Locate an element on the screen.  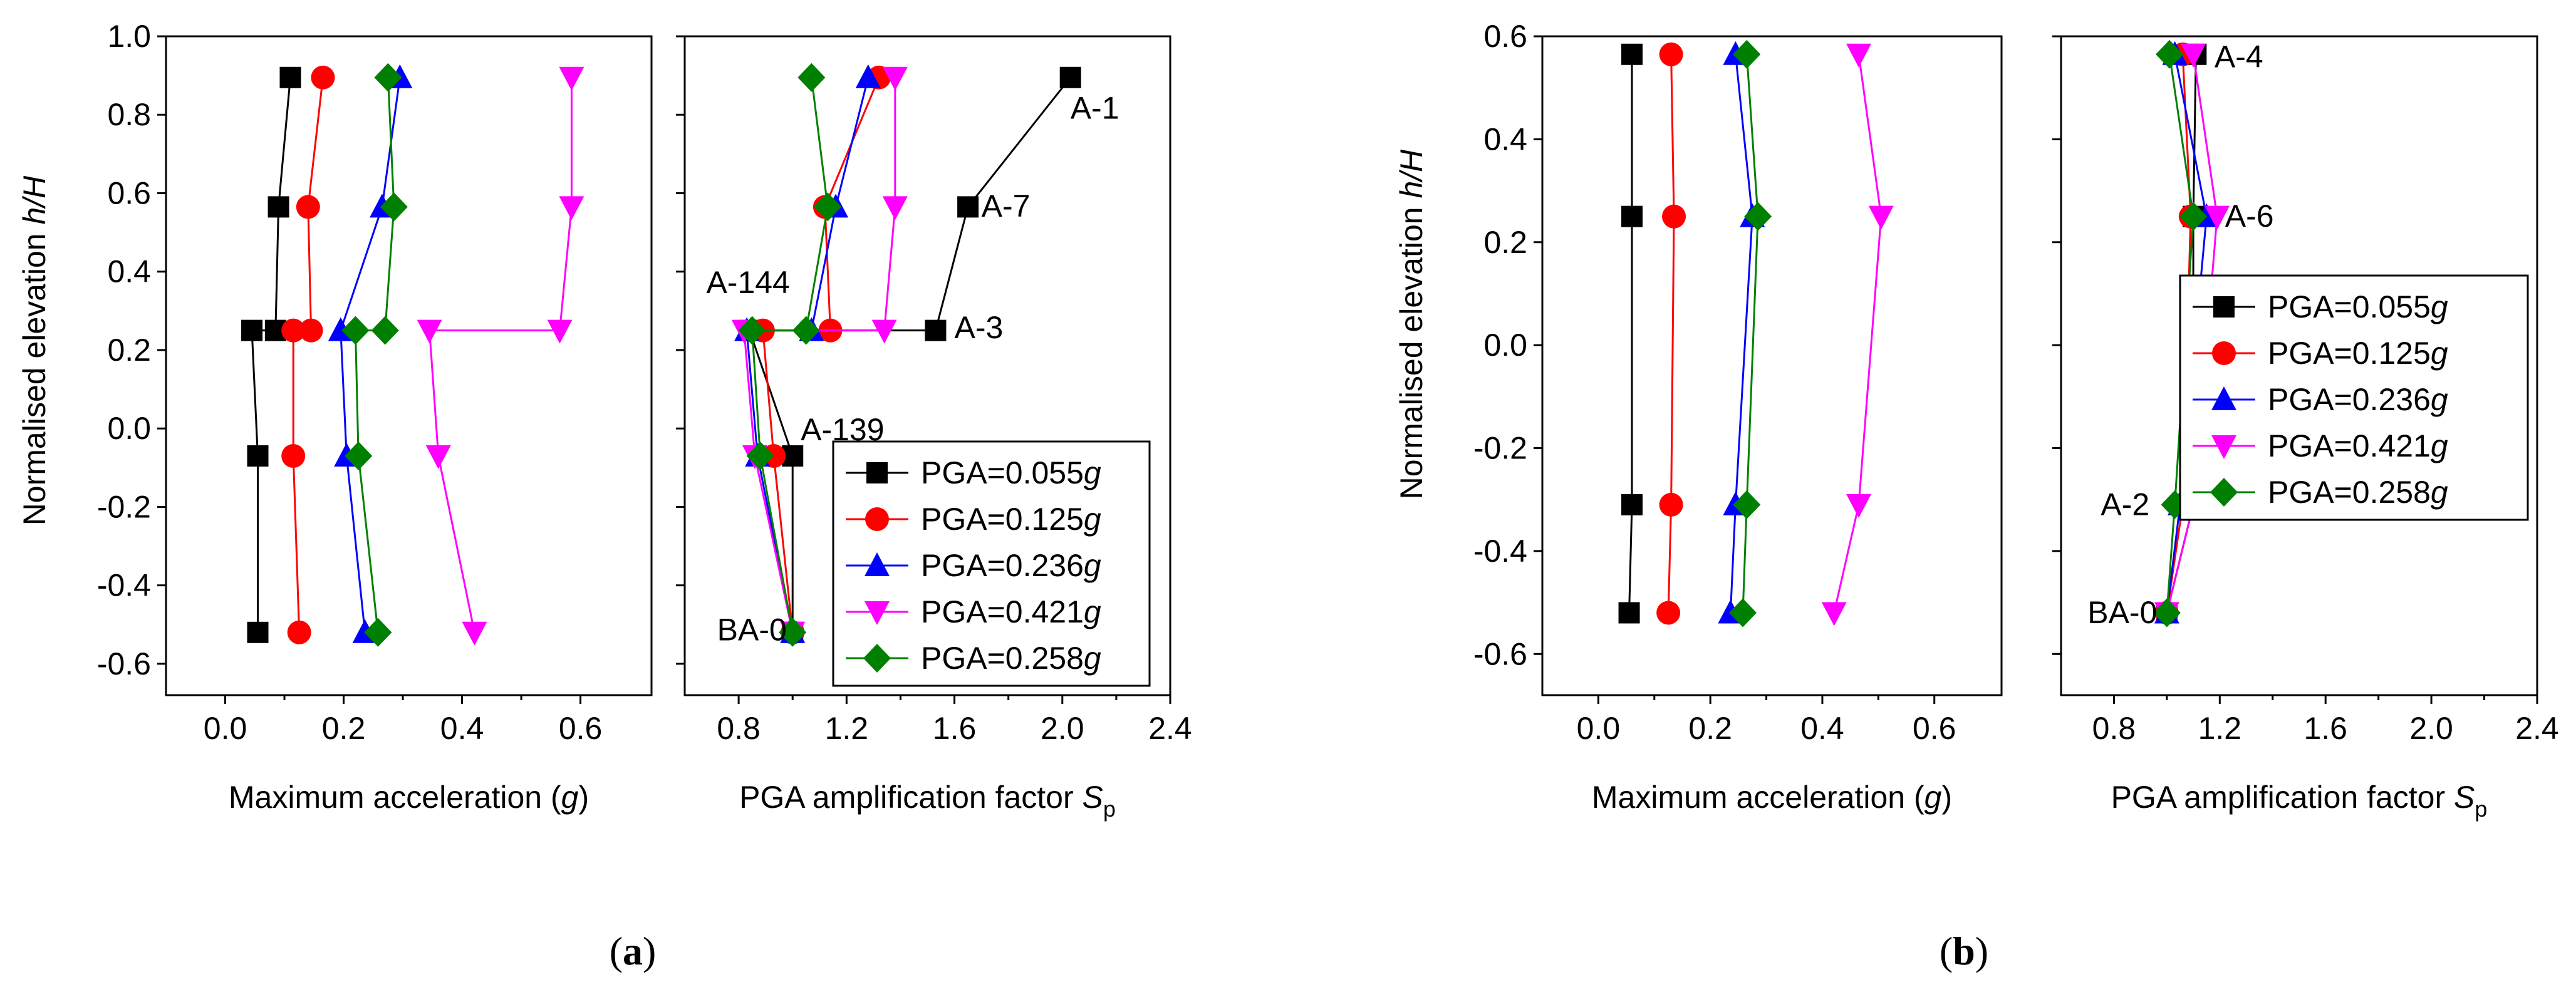
legend-label: PGA=0.125g is located at coordinates (2358, 353).